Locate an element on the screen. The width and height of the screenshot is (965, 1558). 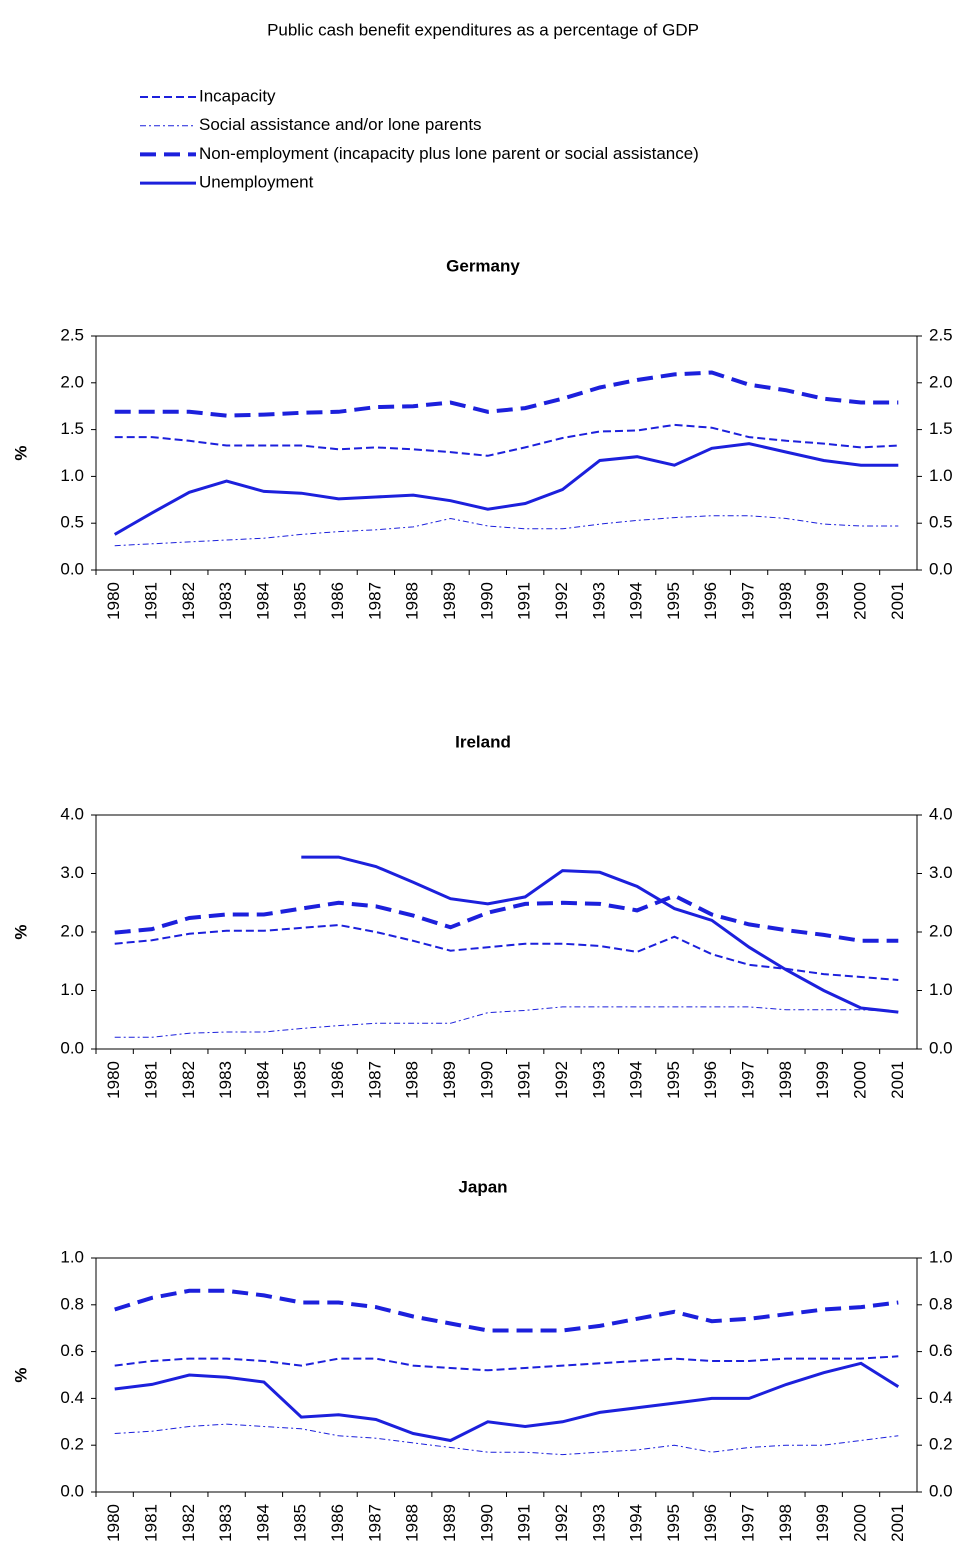
x-tick-label: 1988 is located at coordinates (412, 1523).